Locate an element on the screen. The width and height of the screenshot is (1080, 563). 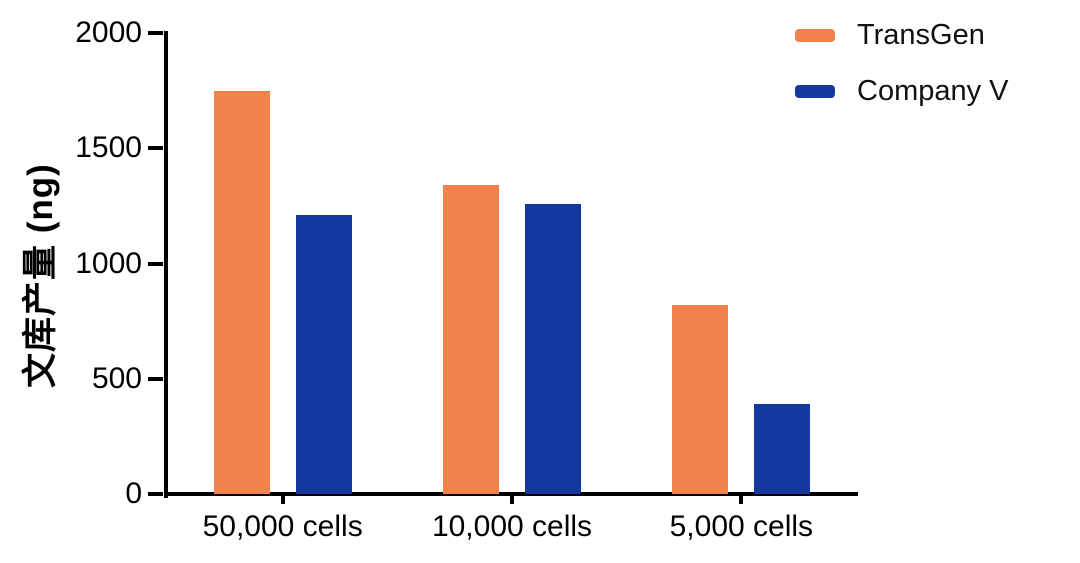
legend-label-transgen: TransGen is located at coordinates (921, 34).